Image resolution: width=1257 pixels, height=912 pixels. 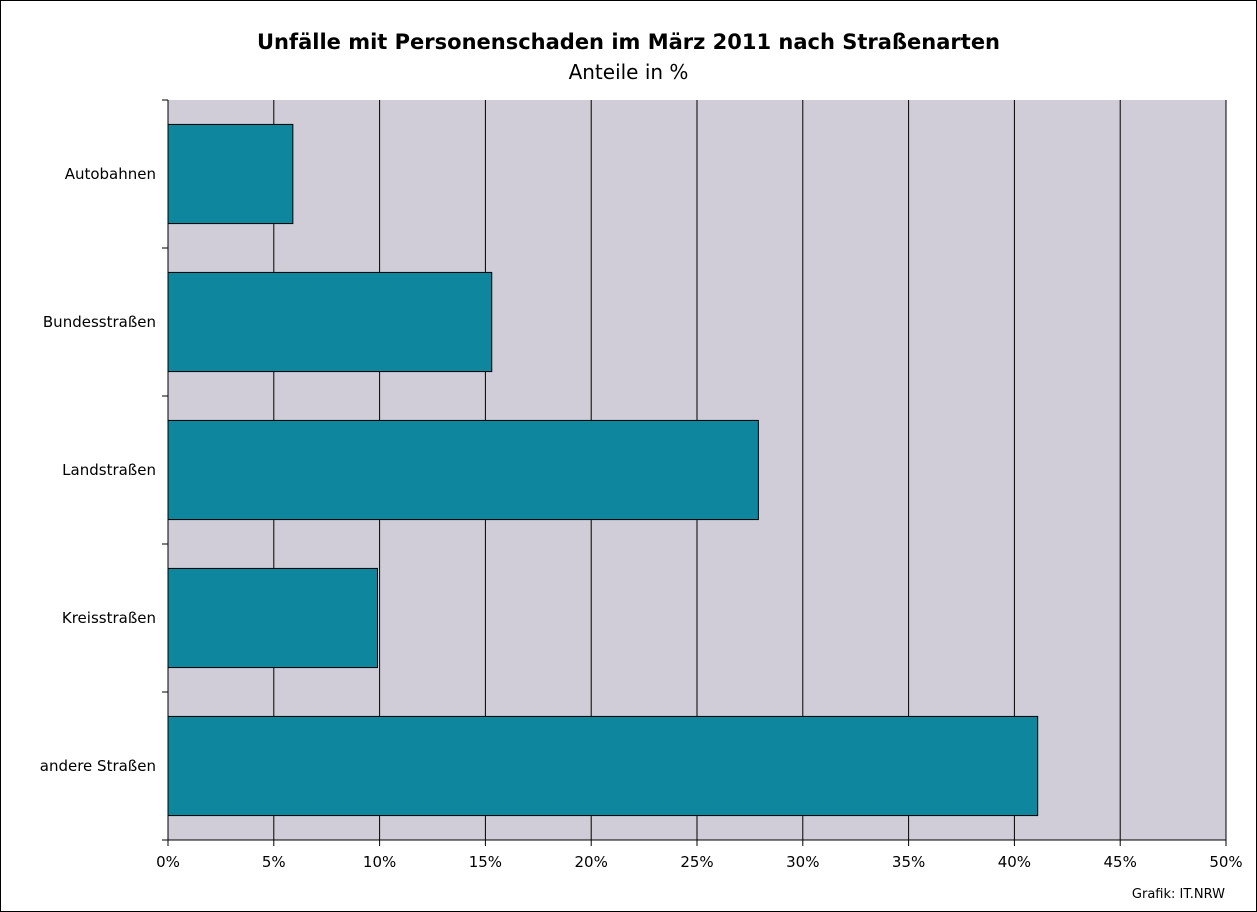 What do you see at coordinates (99, 322) in the screenshot?
I see `category-label: Bundesstraßen` at bounding box center [99, 322].